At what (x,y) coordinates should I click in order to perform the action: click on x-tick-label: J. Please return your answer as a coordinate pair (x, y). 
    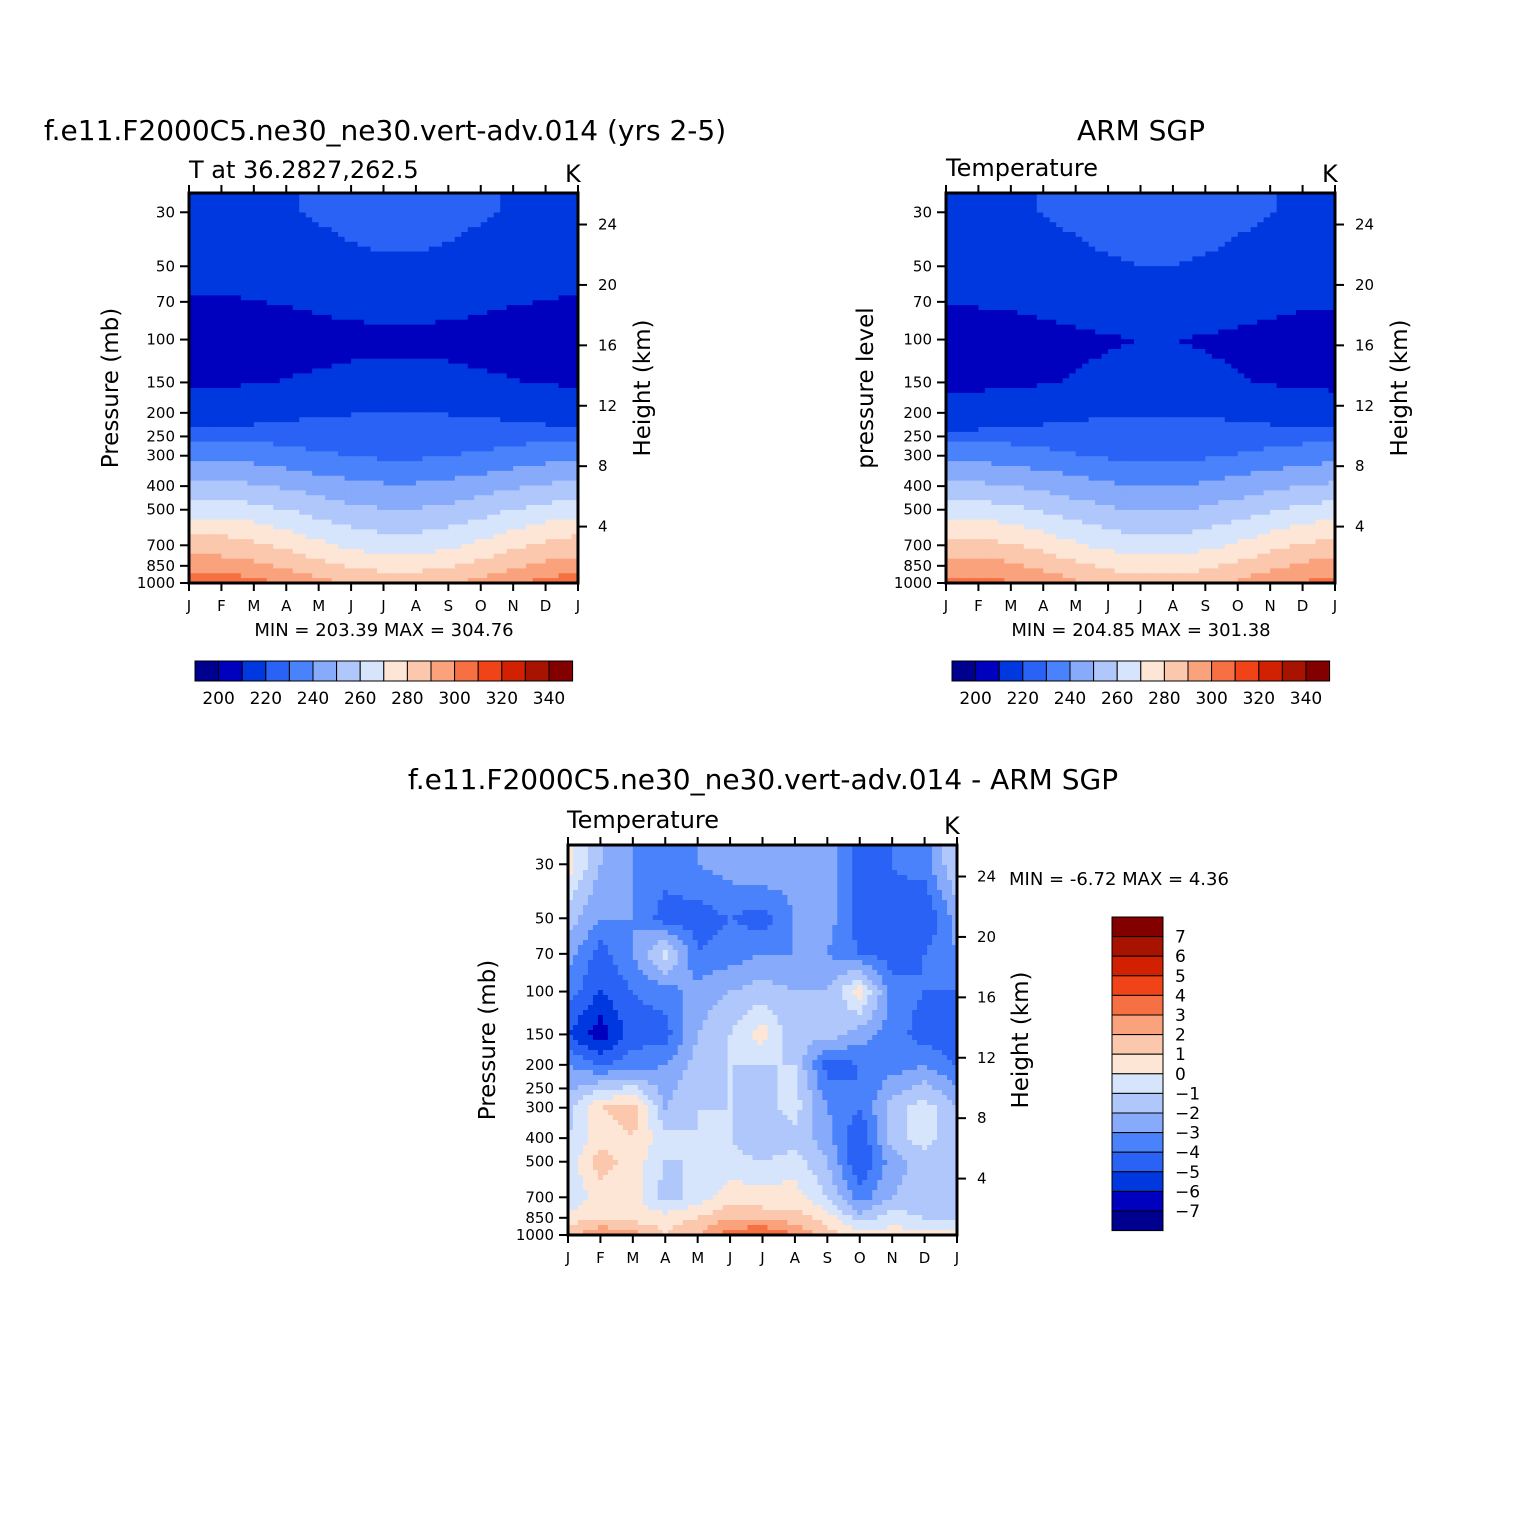
    Looking at the image, I should click on (350, 606).